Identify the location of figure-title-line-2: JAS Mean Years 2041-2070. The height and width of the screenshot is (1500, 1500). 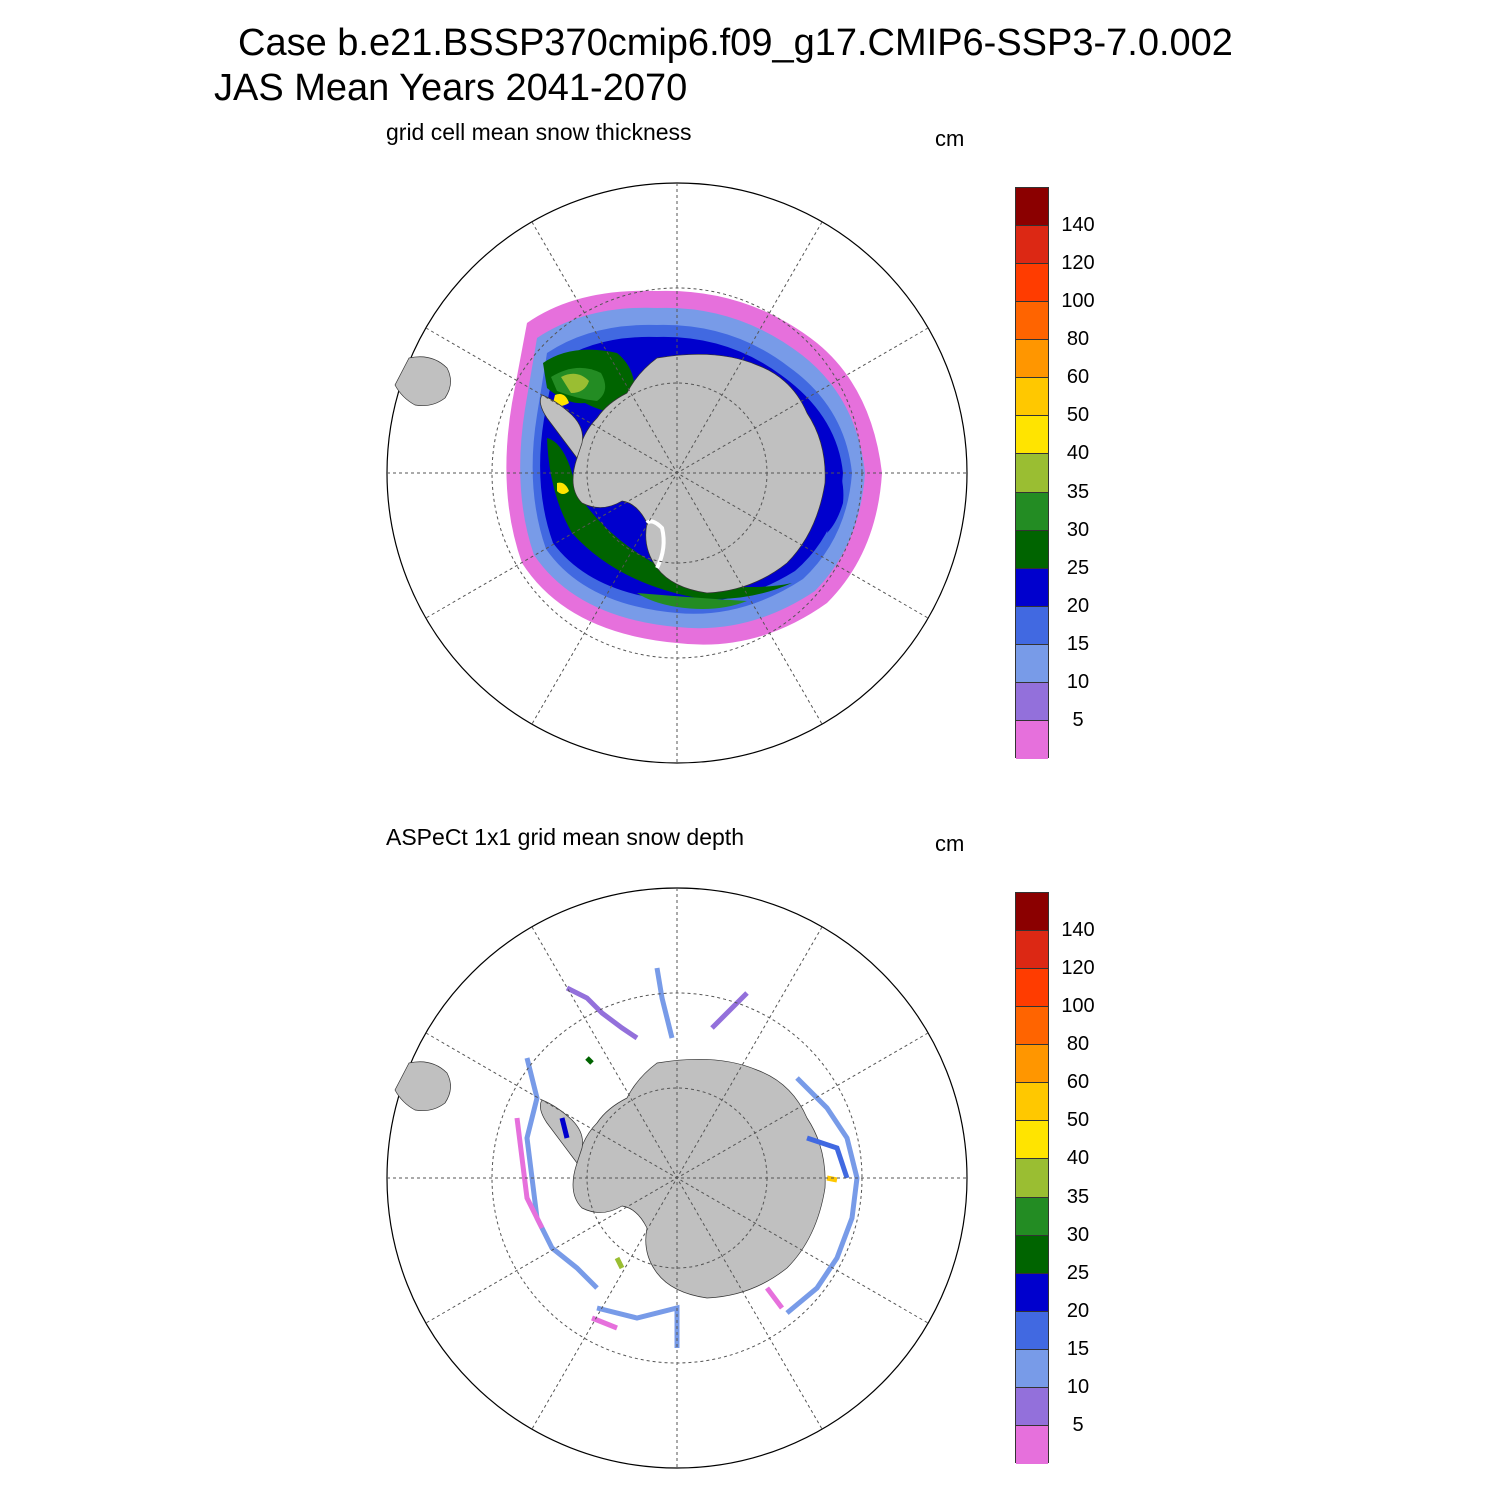
(451, 88).